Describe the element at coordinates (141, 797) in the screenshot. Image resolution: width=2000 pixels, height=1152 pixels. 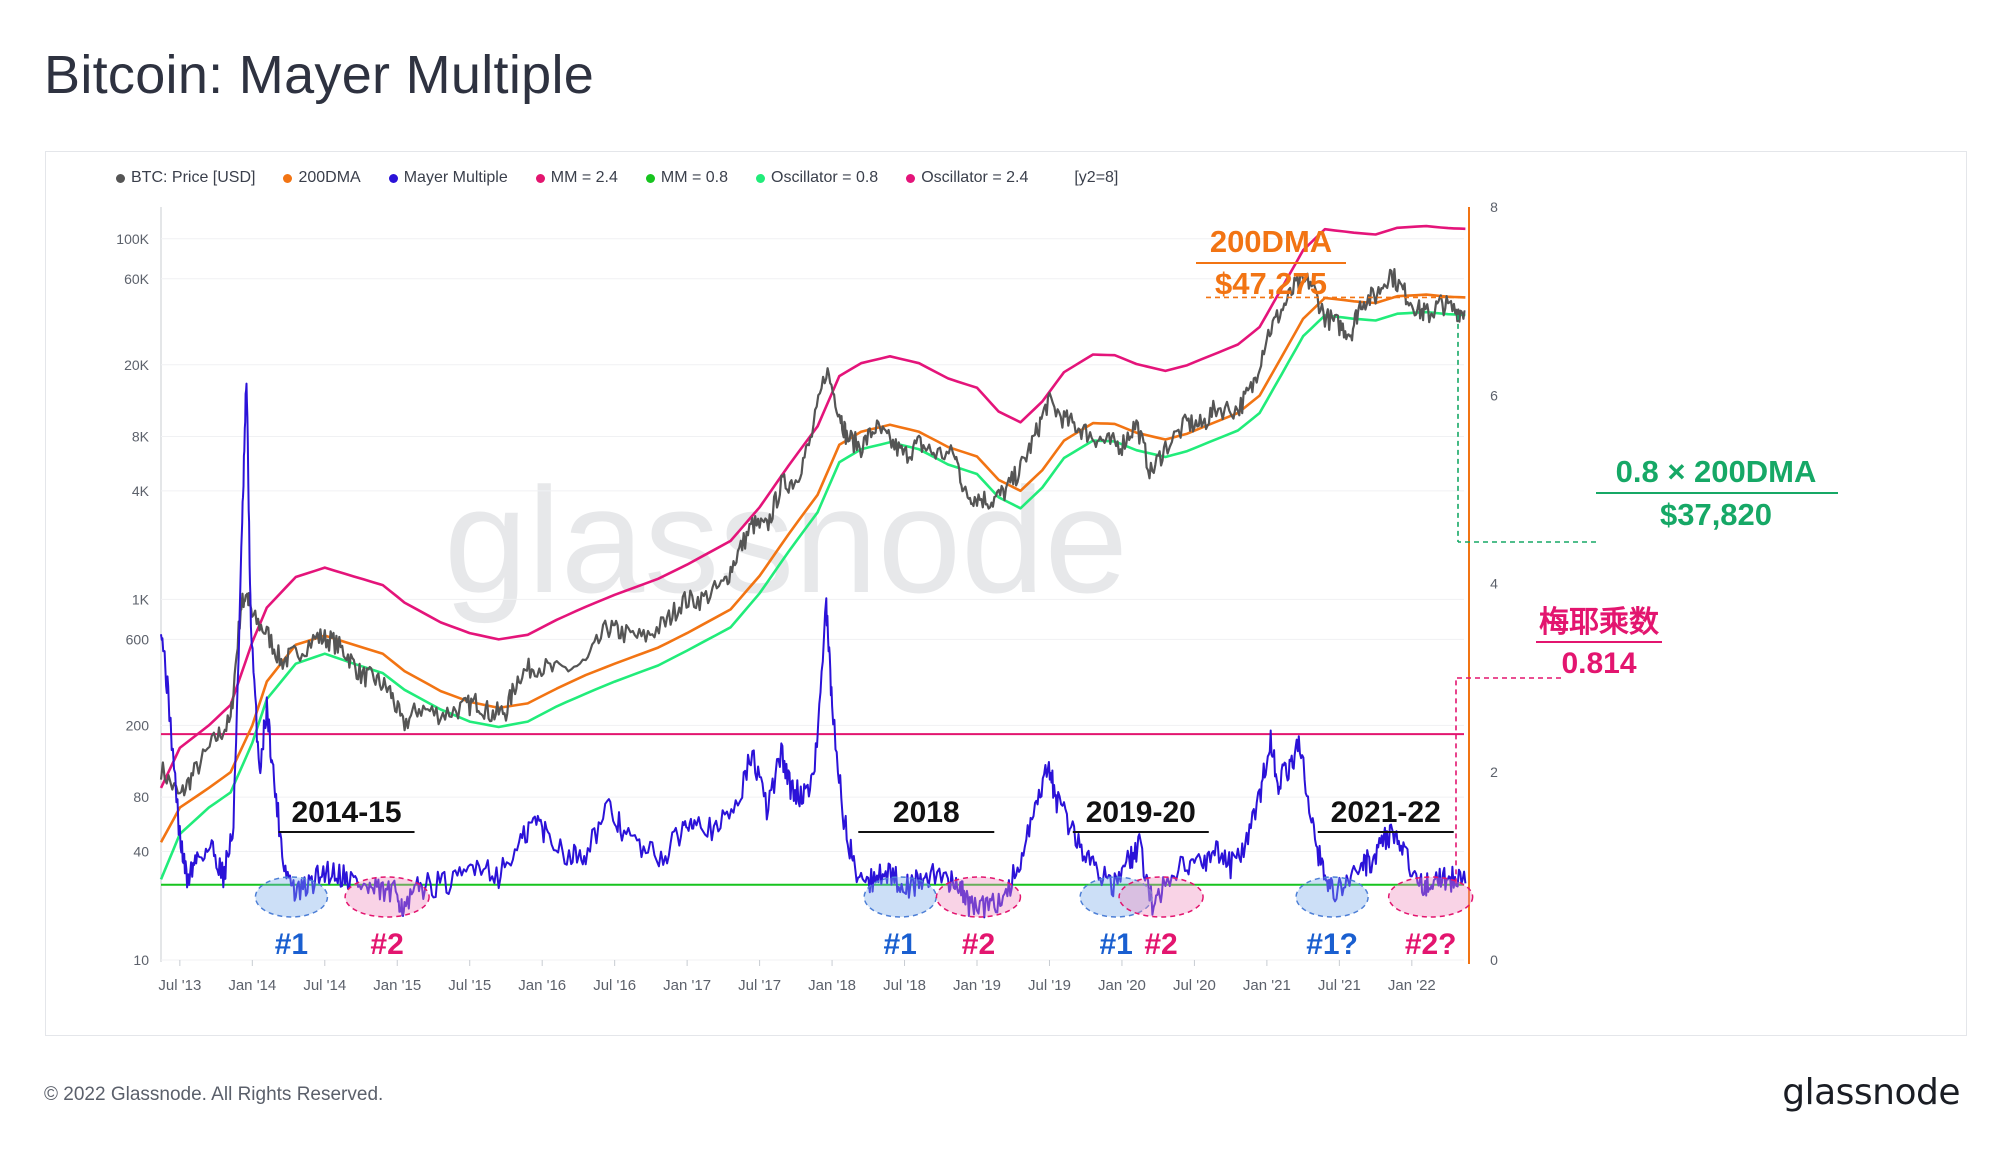
I see `y-tick-label: 80` at that location.